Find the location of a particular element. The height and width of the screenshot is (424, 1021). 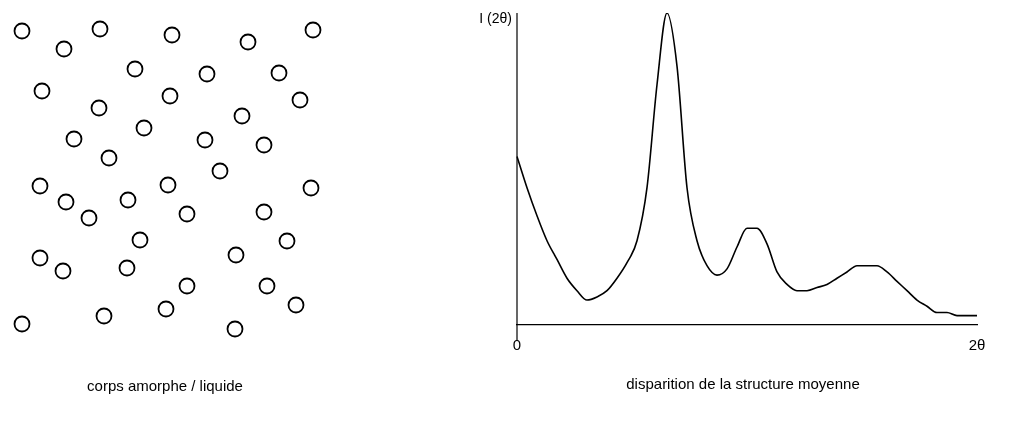

x-tick-label: 2θ is located at coordinates (977, 345).